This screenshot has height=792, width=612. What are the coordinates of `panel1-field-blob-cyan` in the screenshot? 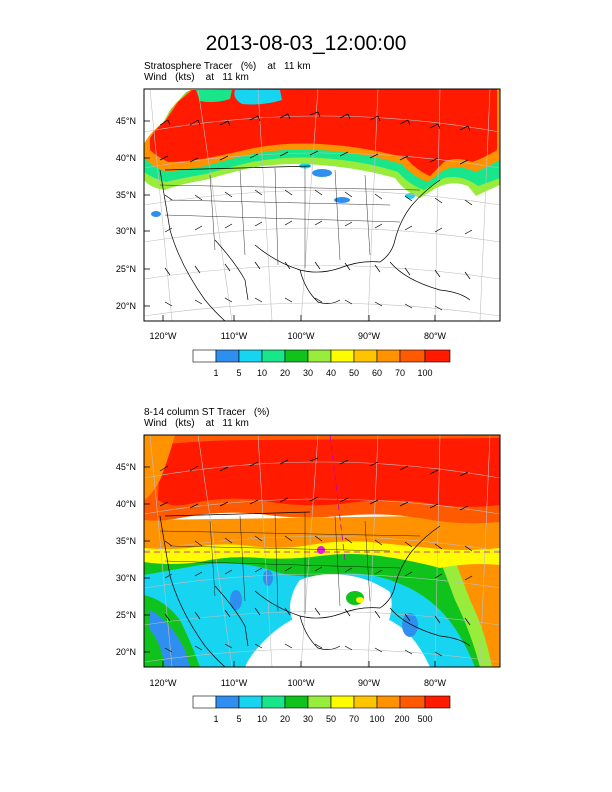 It's located at (258, 97).